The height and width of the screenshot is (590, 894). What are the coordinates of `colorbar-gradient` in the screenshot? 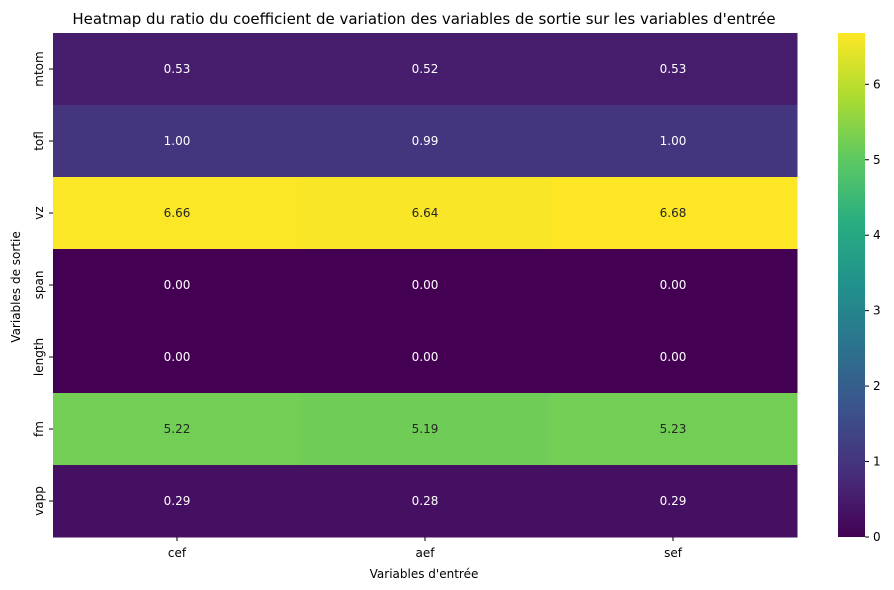 It's located at (851, 285).